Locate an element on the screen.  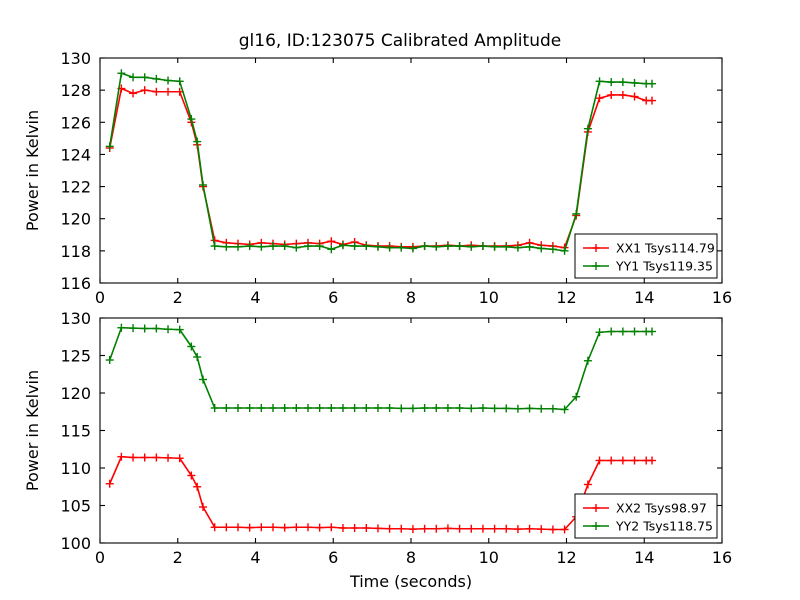
y-tick-label: 105 is located at coordinates (75, 506).